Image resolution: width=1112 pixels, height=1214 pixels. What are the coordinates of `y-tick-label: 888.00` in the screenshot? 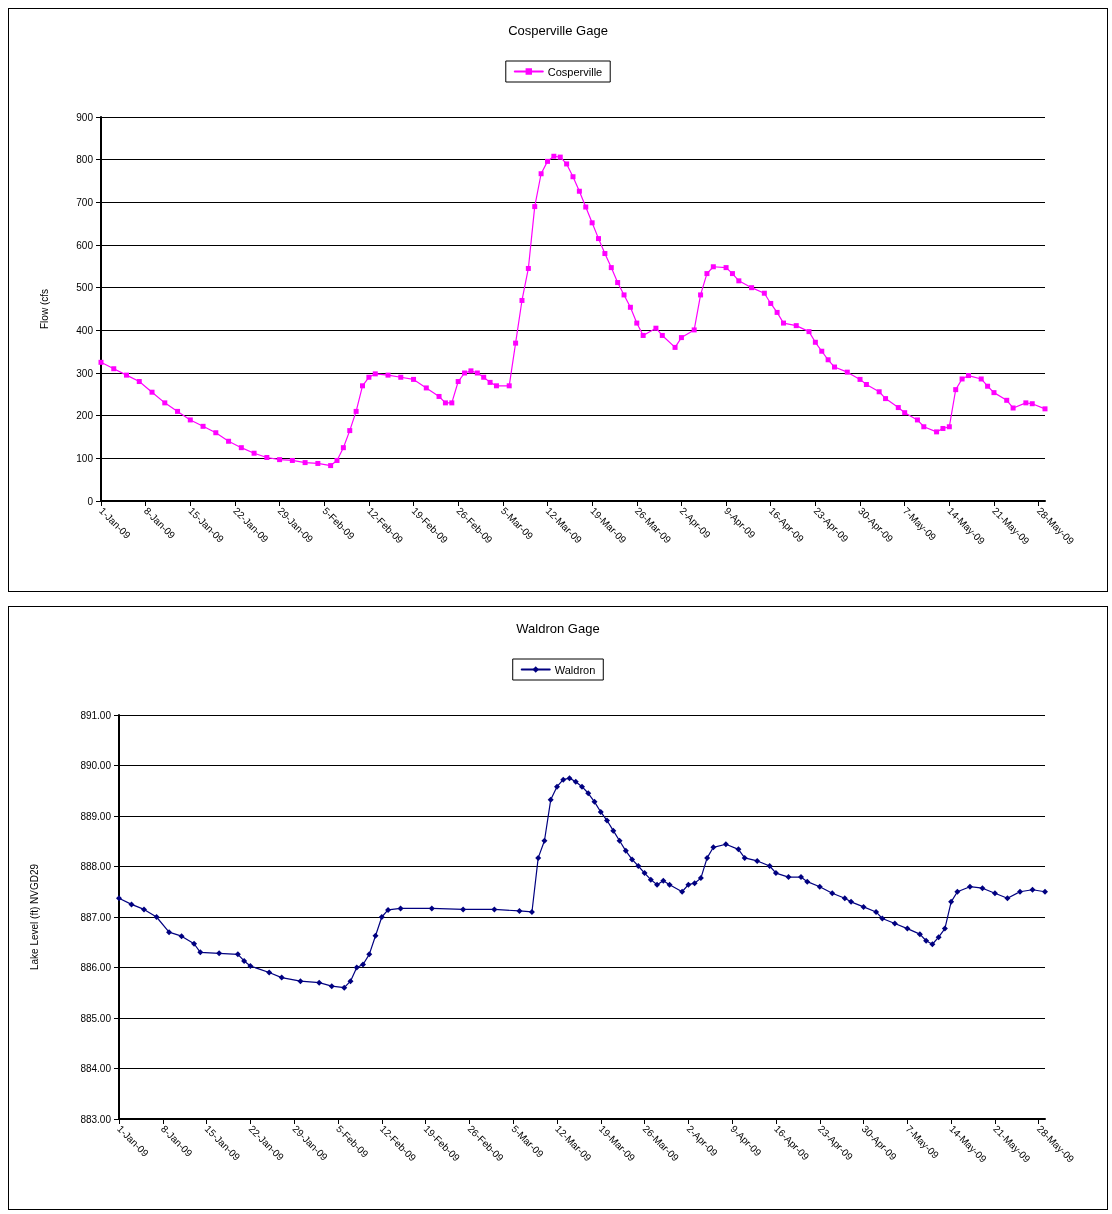 It's located at (96, 866).